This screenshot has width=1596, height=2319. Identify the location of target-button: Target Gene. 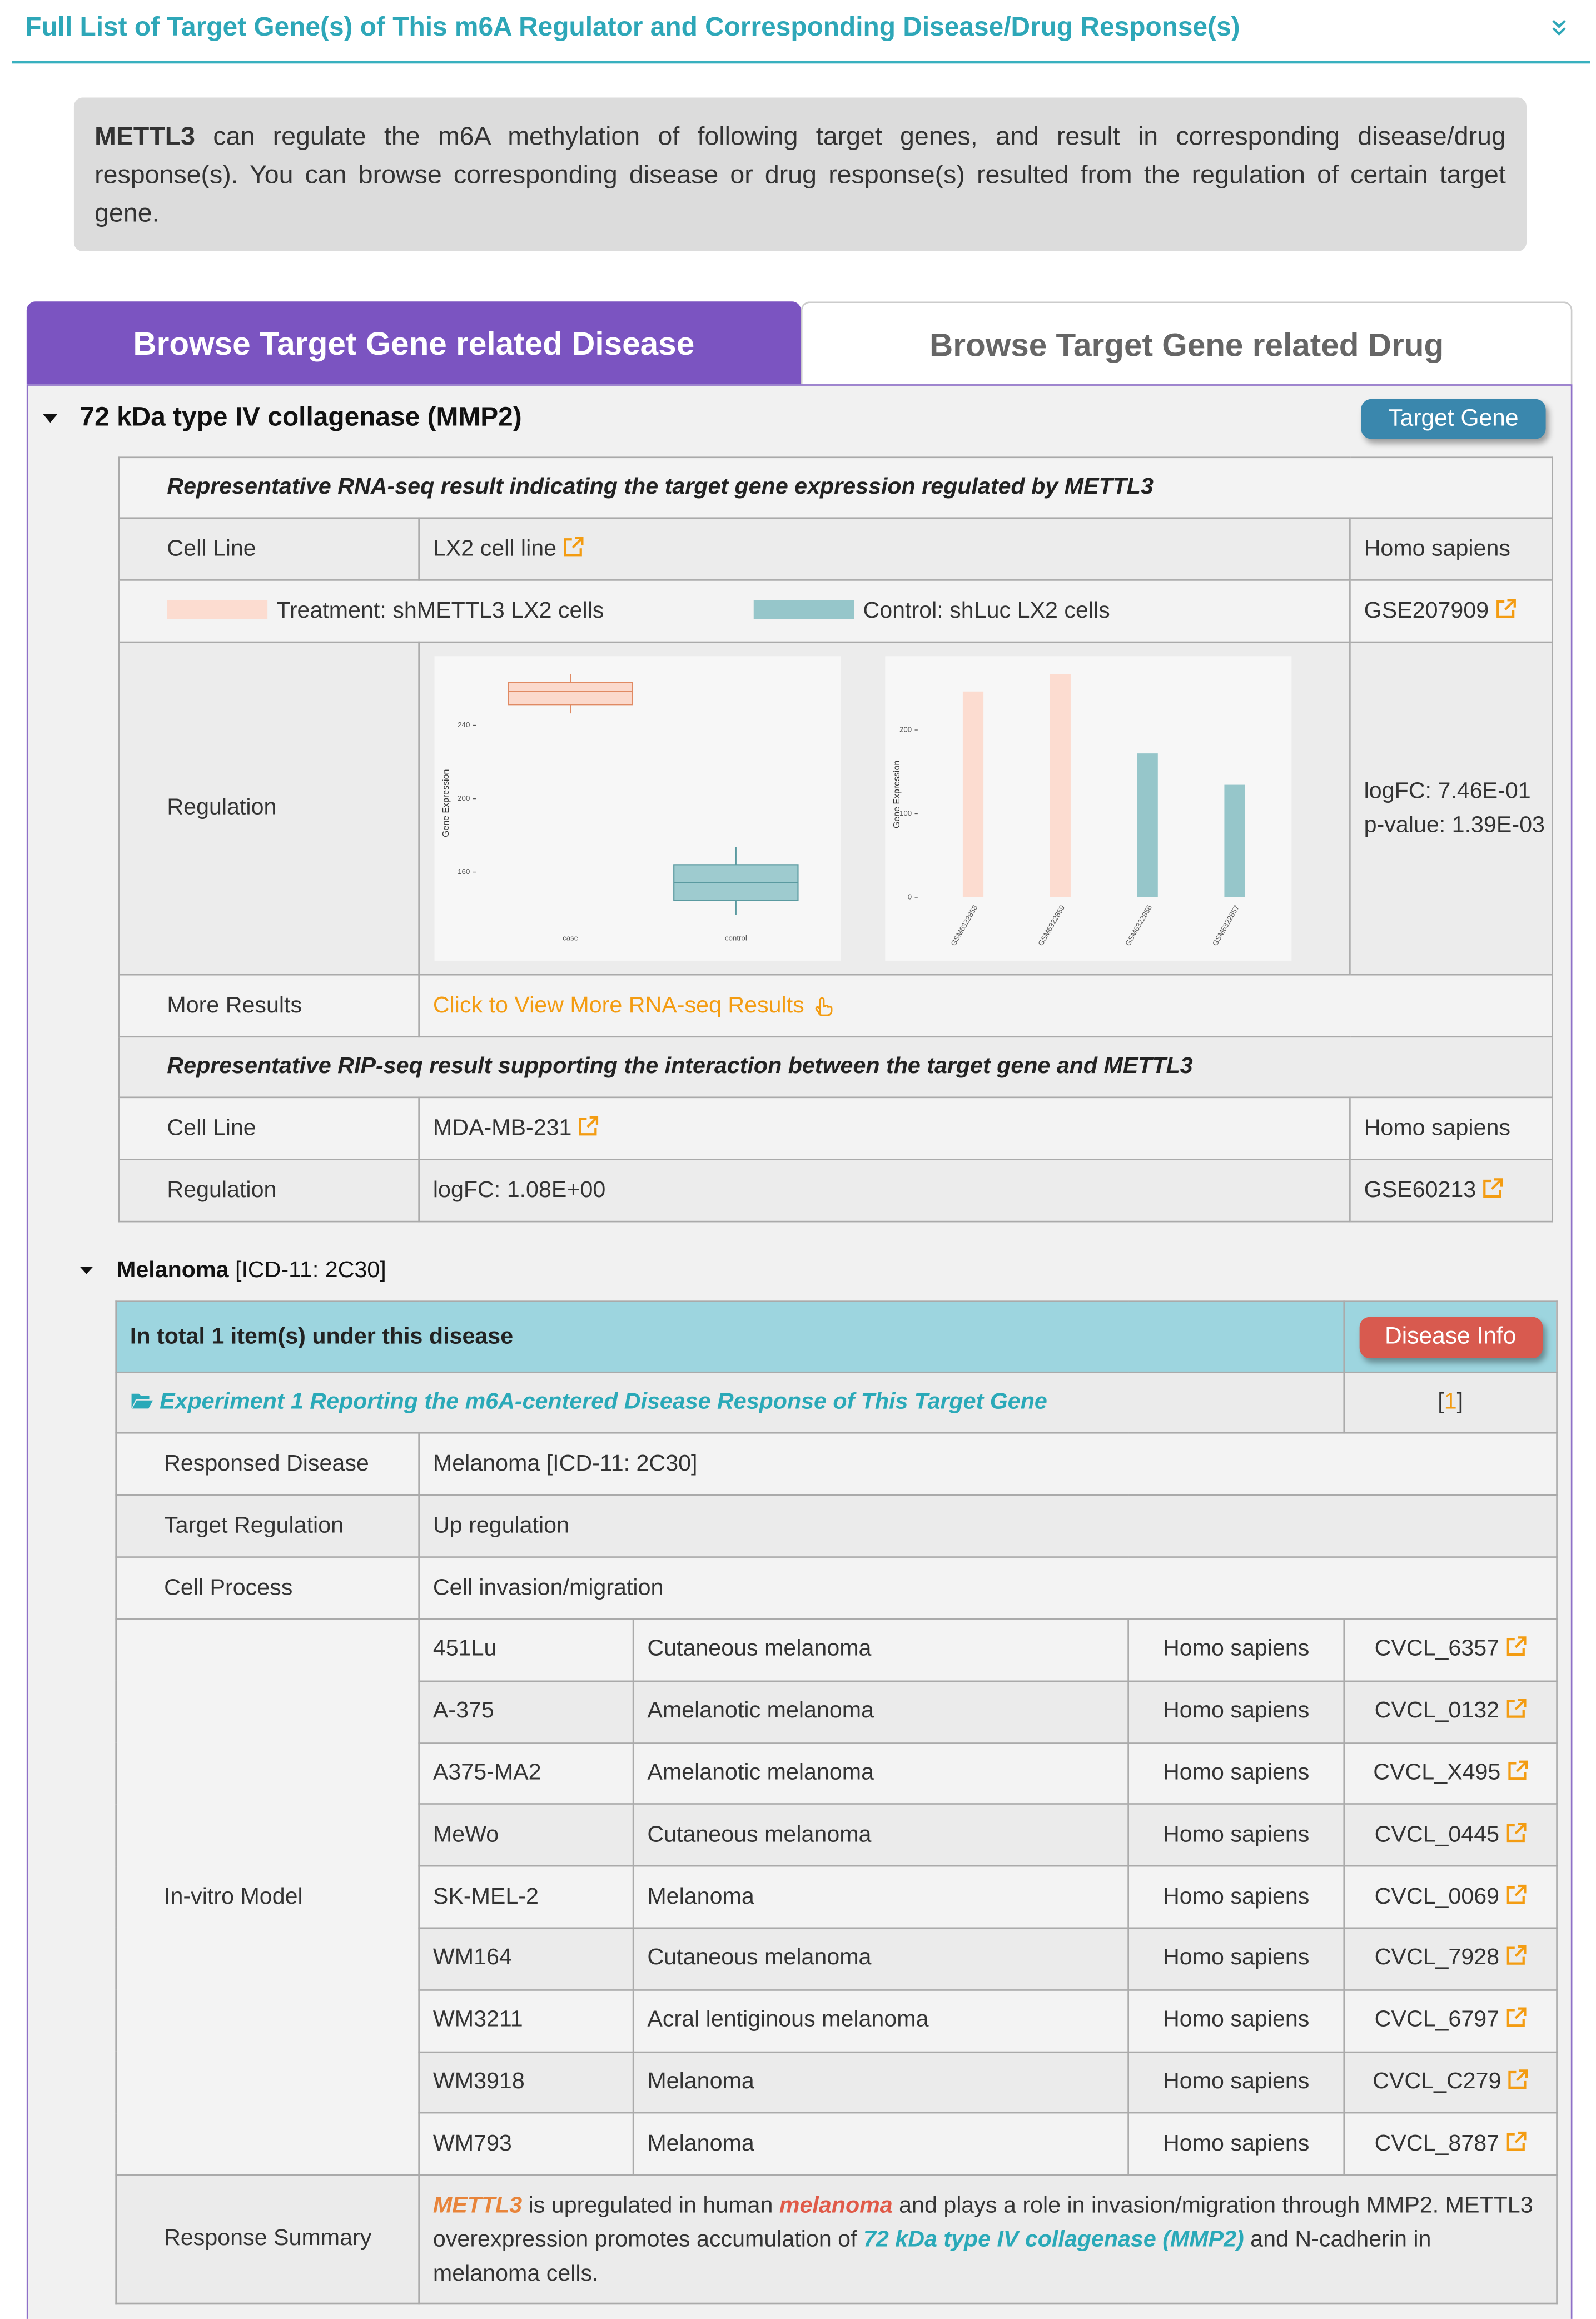
(1453, 419).